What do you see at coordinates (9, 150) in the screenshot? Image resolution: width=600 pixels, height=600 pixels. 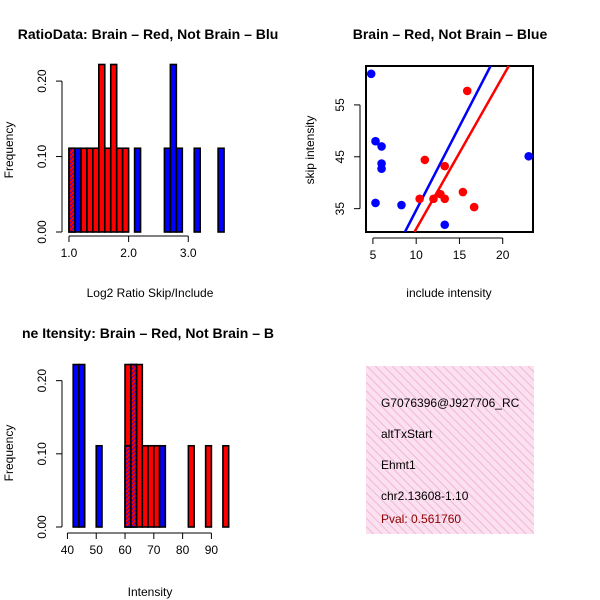 I see `ratio-histogram-ylabel: Frequency` at bounding box center [9, 150].